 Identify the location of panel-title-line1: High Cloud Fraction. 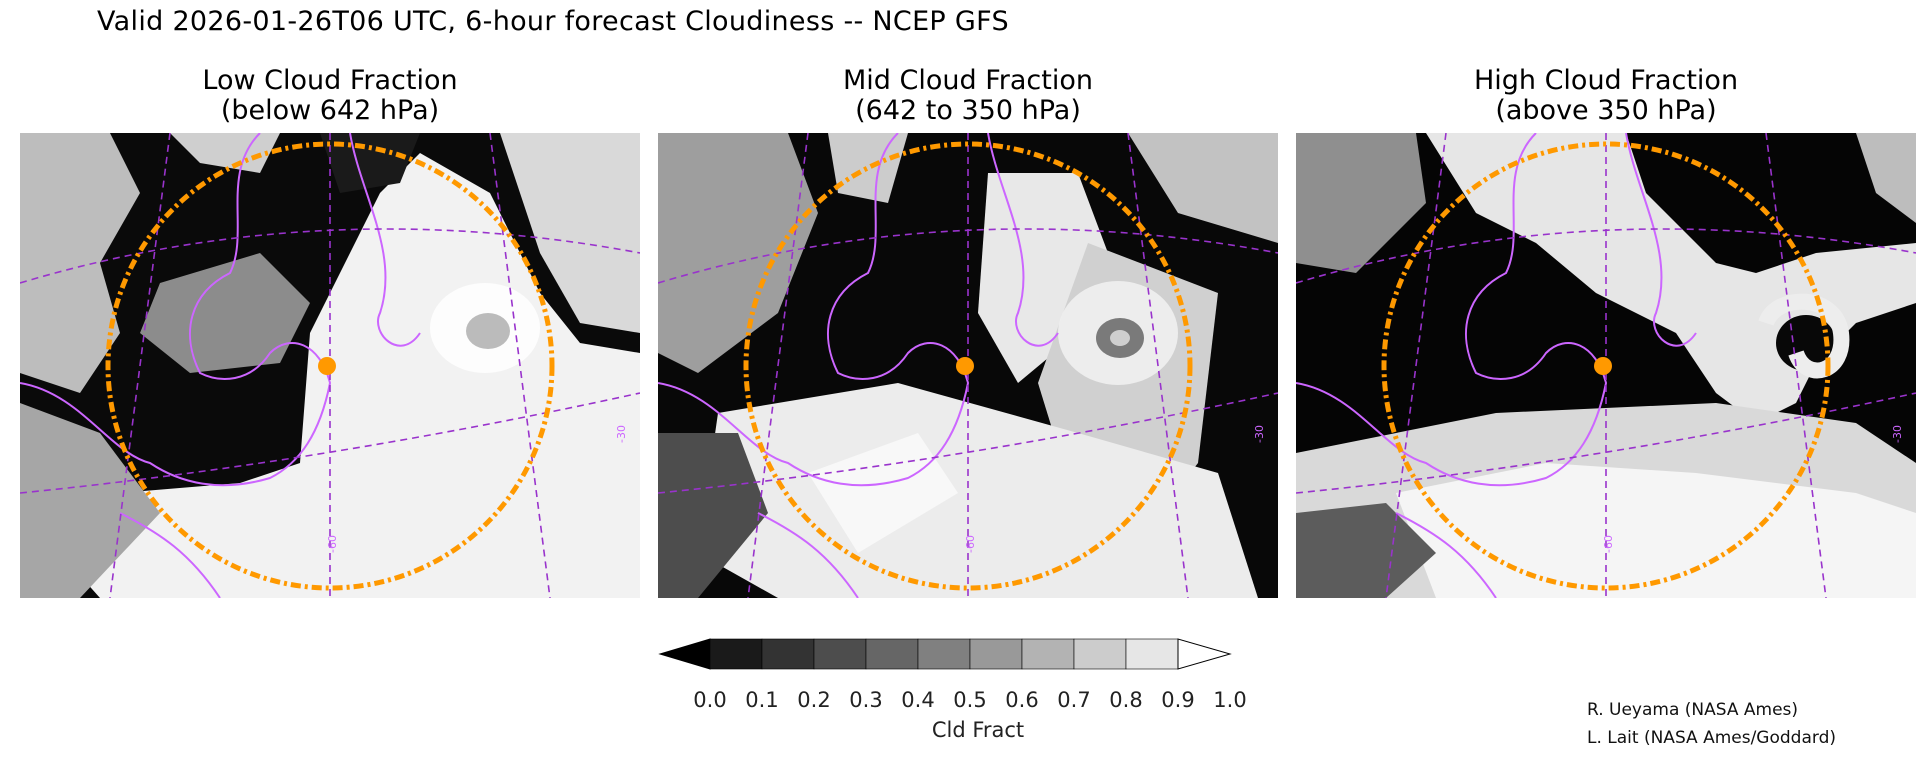
(1606, 80).